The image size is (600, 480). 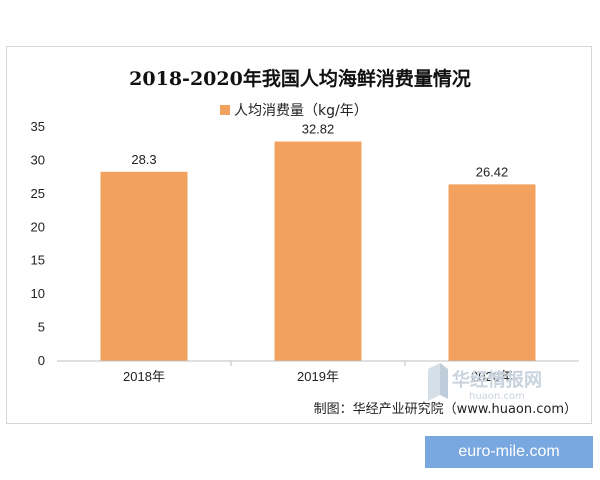 What do you see at coordinates (225, 110) in the screenshot?
I see `legend-swatch` at bounding box center [225, 110].